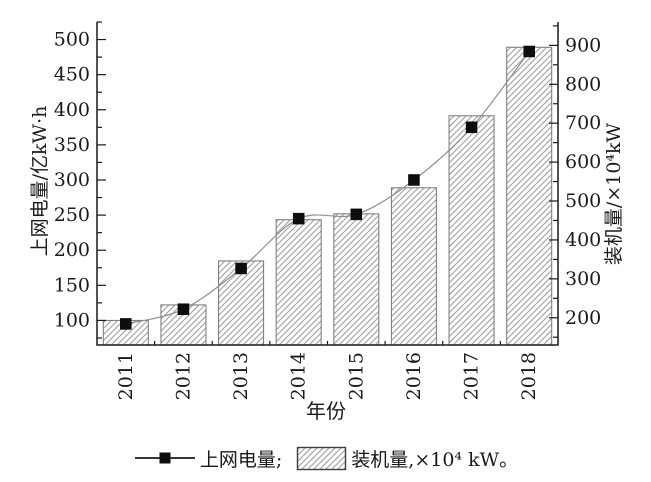 Image resolution: width=651 pixels, height=482 pixels. What do you see at coordinates (183, 309) in the screenshot?
I see `marker-2012` at bounding box center [183, 309].